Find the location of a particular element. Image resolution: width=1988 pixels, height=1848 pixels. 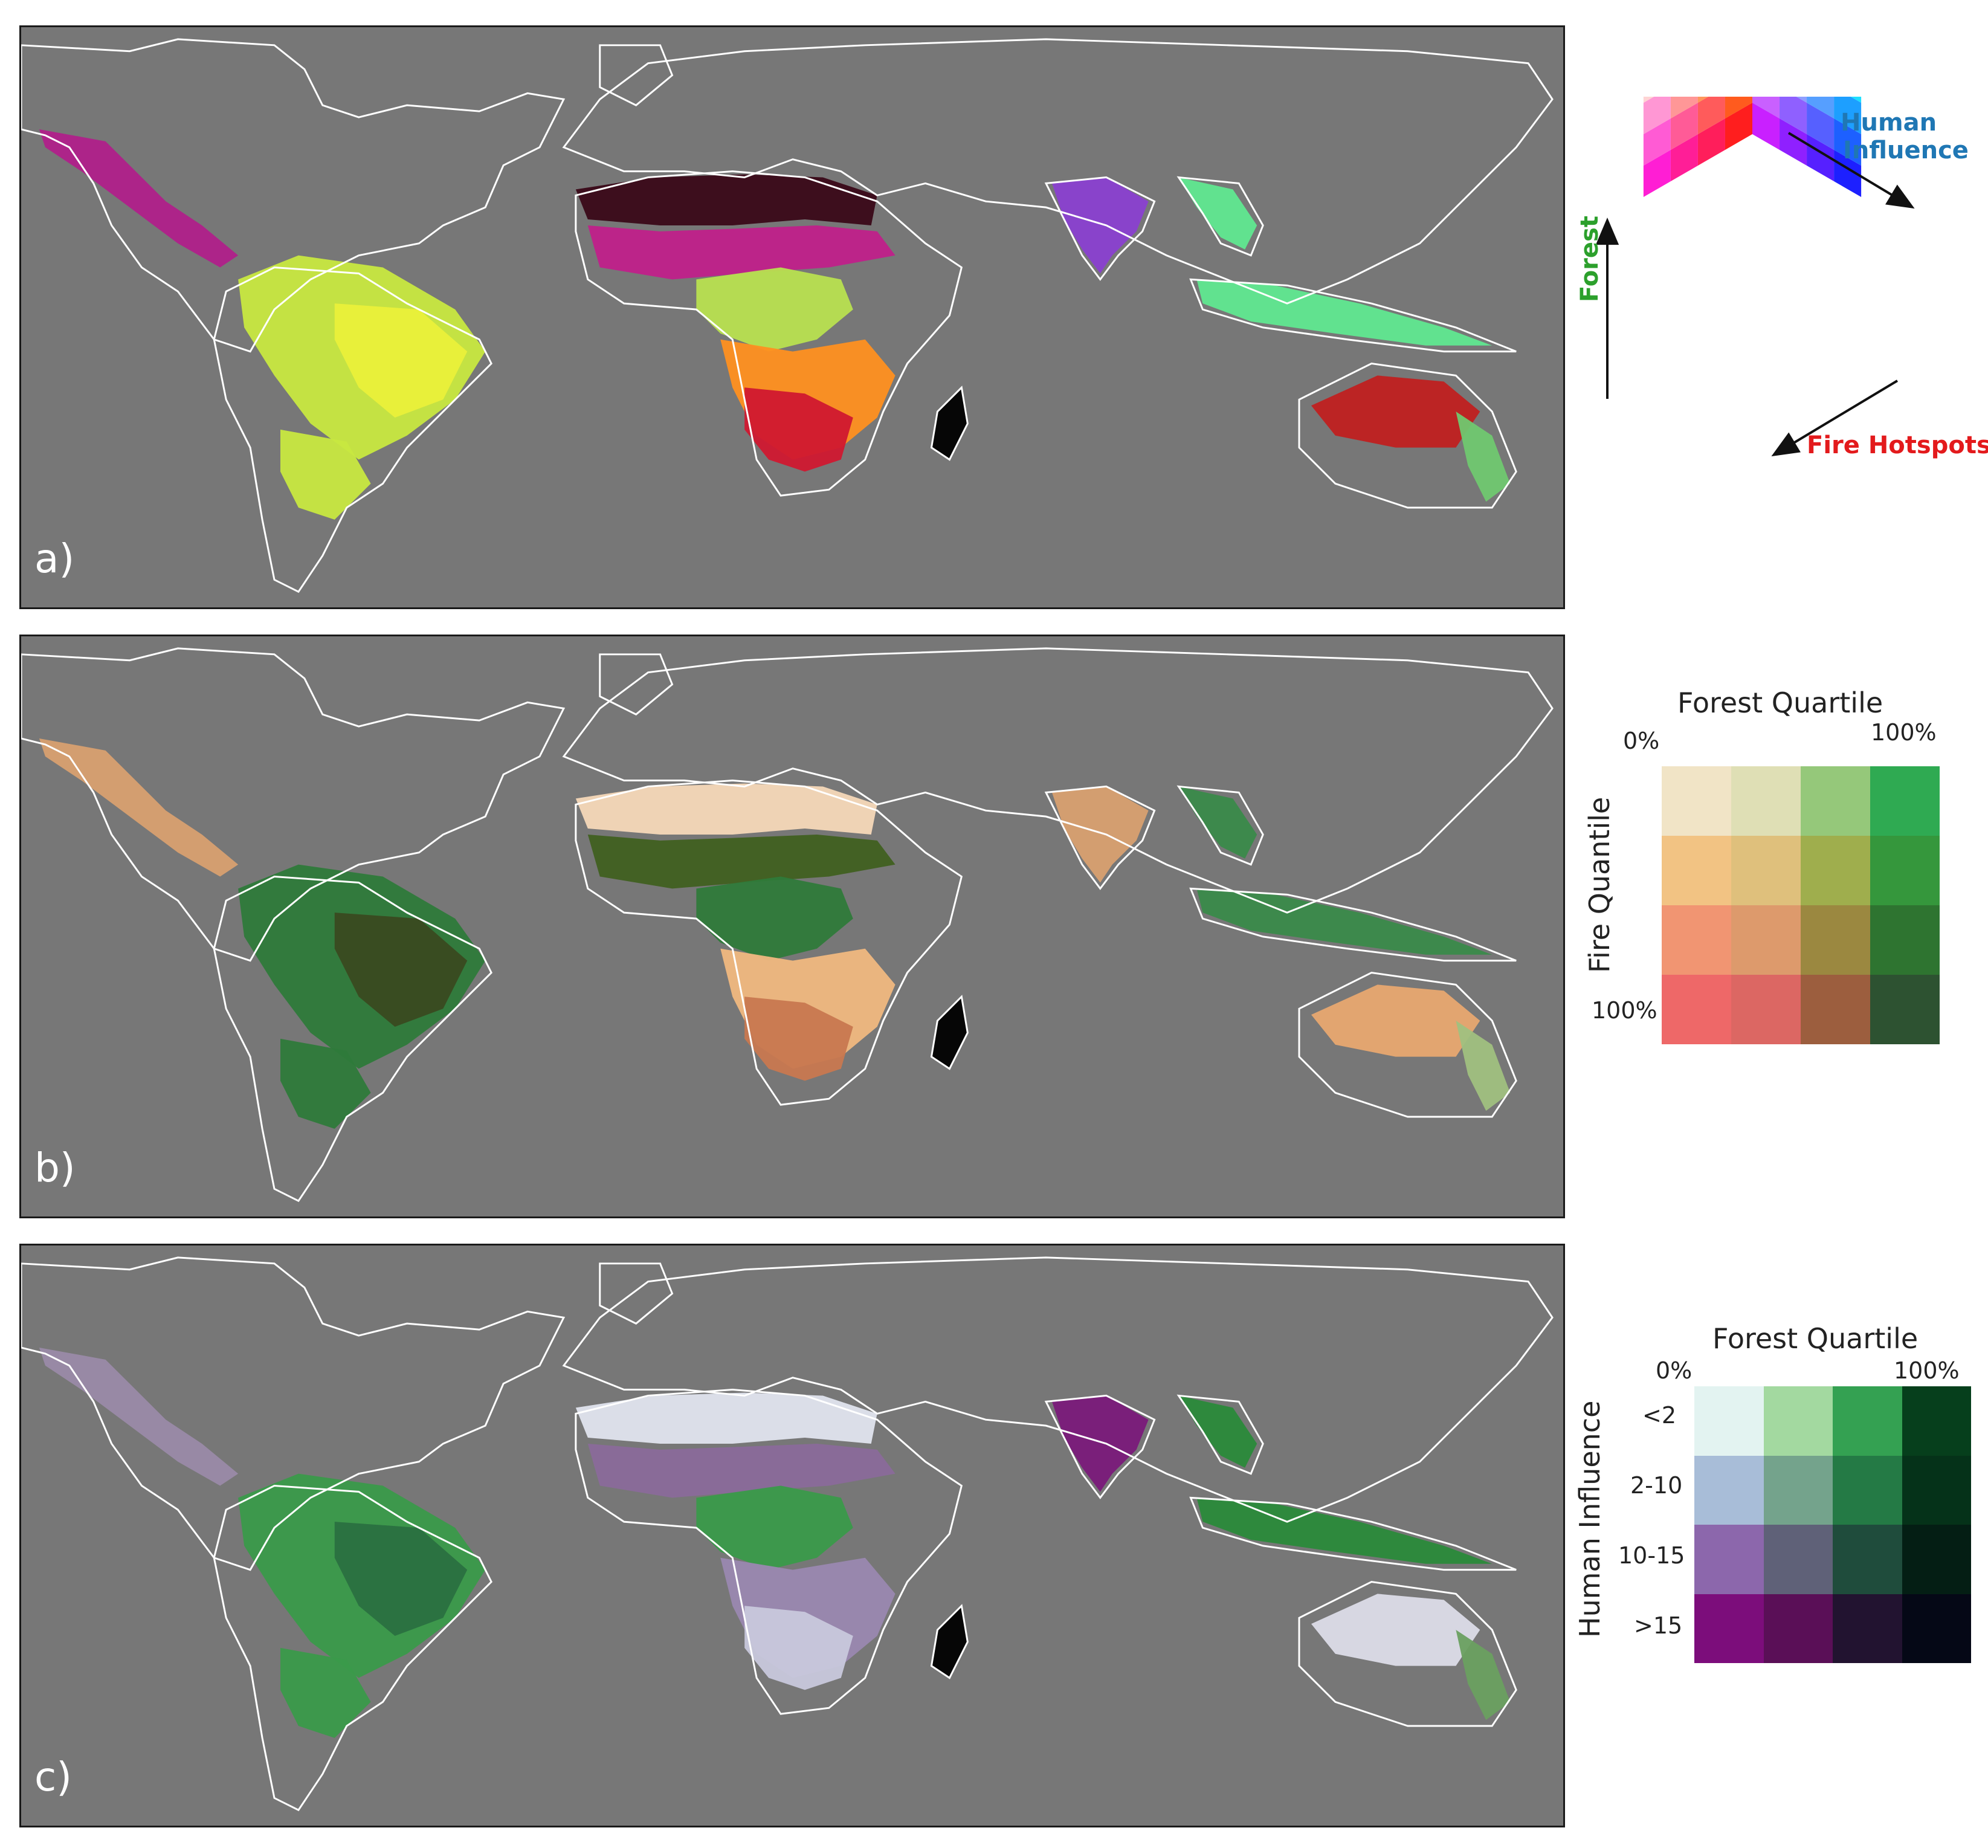

coastline-greenland is located at coordinates (636, 75).